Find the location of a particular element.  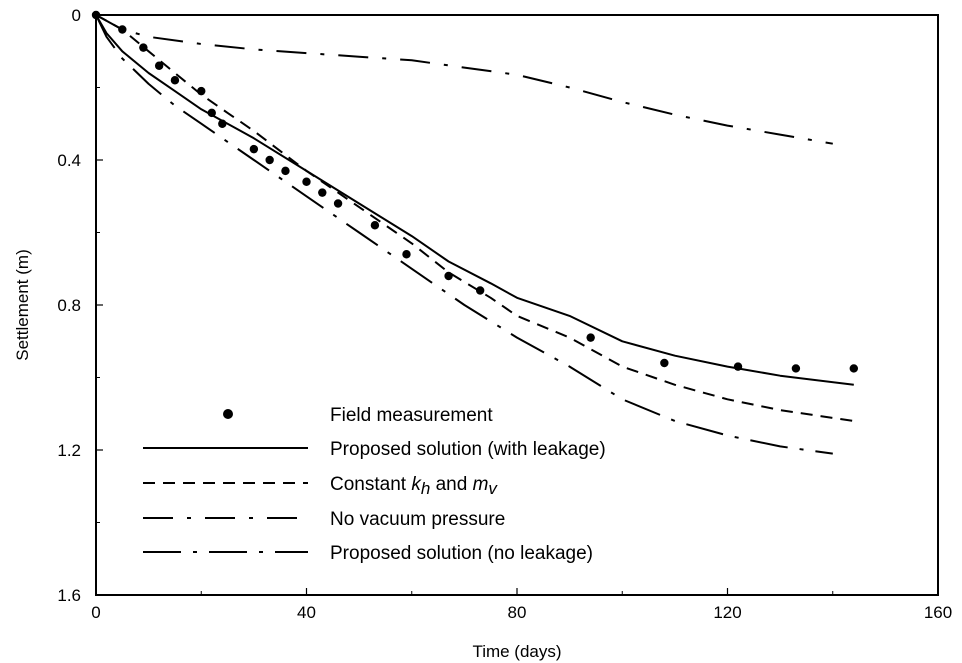

x-tick-label: 120 is located at coordinates (727, 612).